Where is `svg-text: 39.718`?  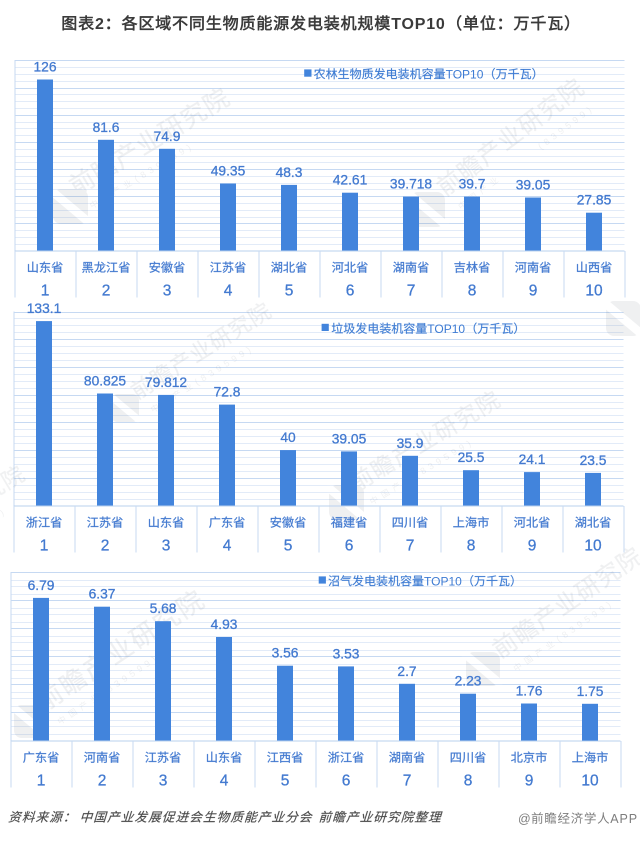
svg-text: 39.718 is located at coordinates (411, 184).